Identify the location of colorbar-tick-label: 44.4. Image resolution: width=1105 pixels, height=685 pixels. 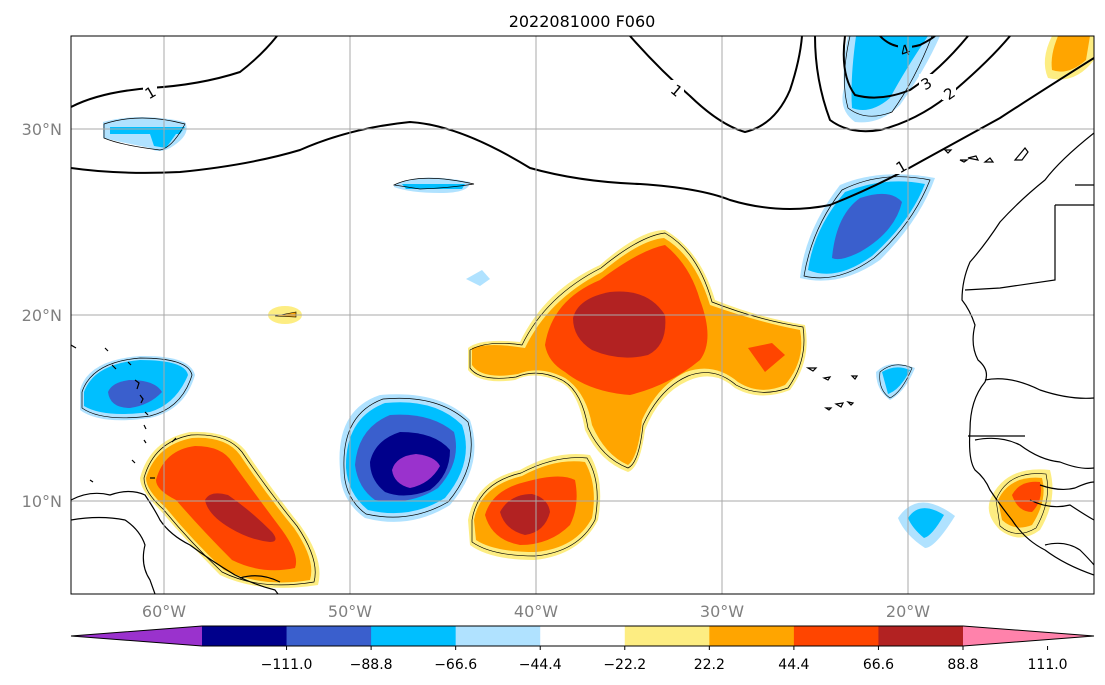
(793, 665).